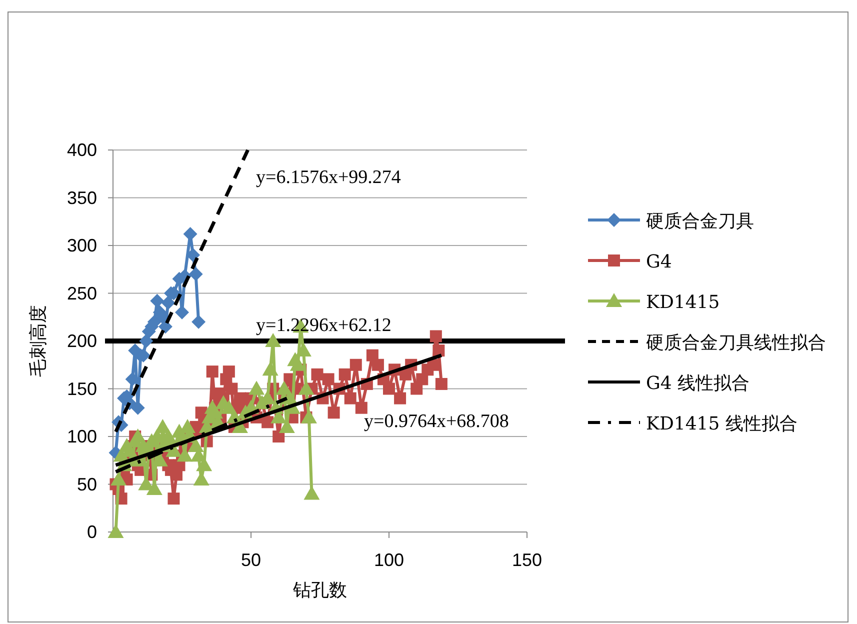 The height and width of the screenshot is (624, 857). Describe the element at coordinates (91, 532) in the screenshot. I see `y-tick-label: 0` at that location.